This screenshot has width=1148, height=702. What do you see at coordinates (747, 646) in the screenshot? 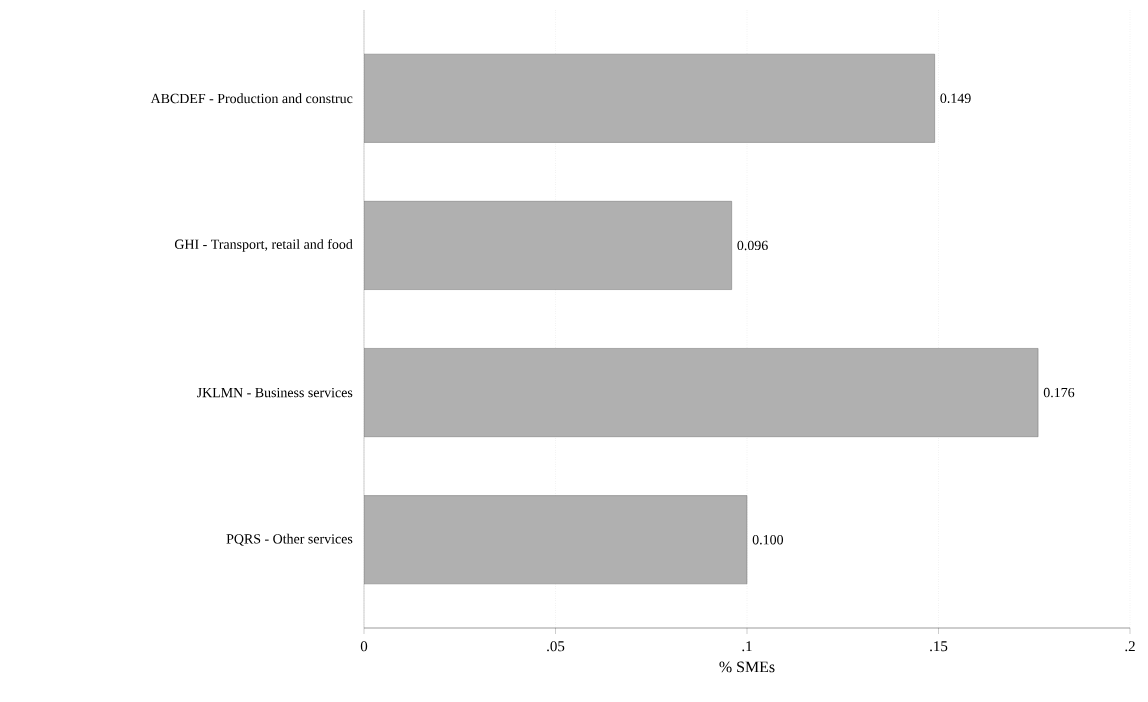
I see `x-tick-label: .1` at bounding box center [747, 646].